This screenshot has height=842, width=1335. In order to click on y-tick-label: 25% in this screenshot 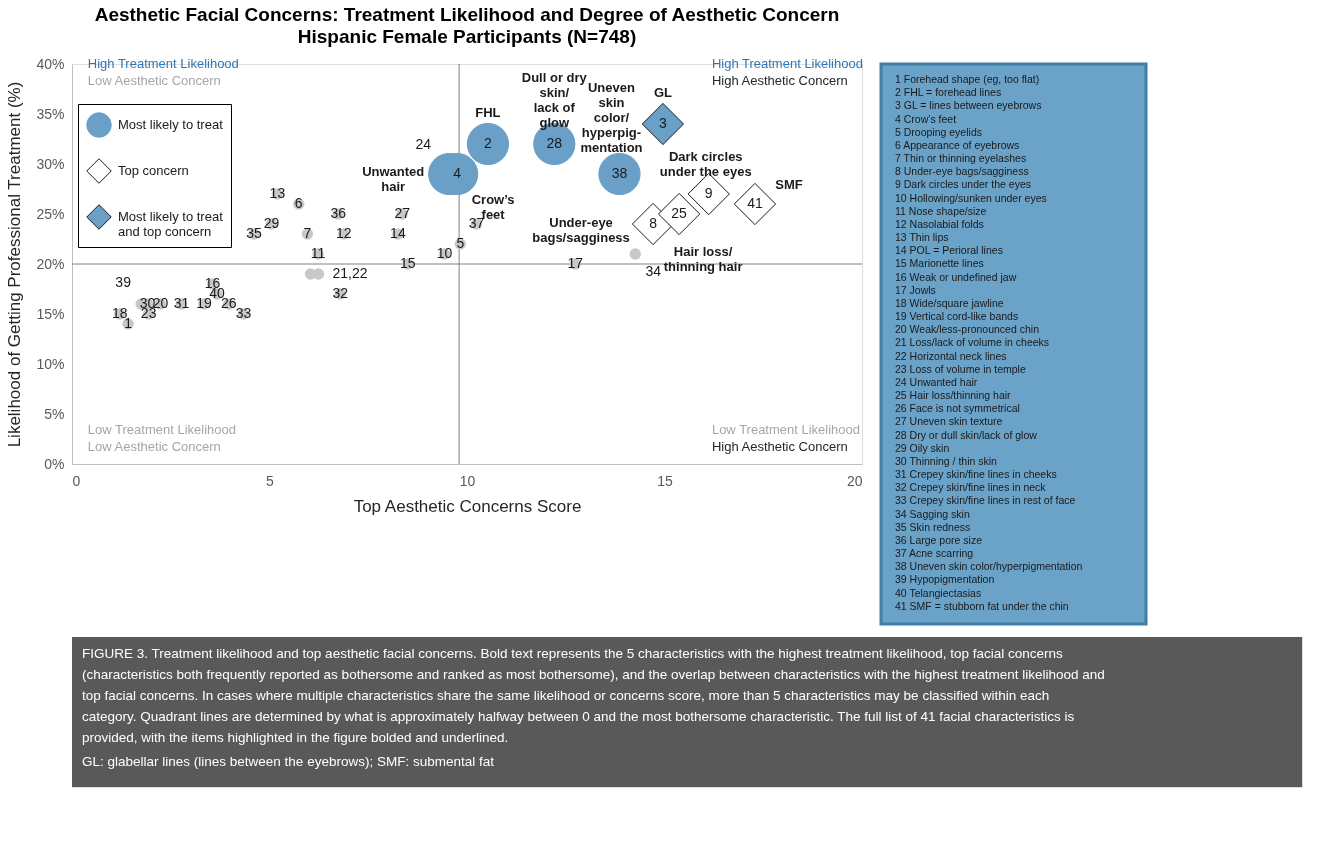, I will do `click(50, 213)`.